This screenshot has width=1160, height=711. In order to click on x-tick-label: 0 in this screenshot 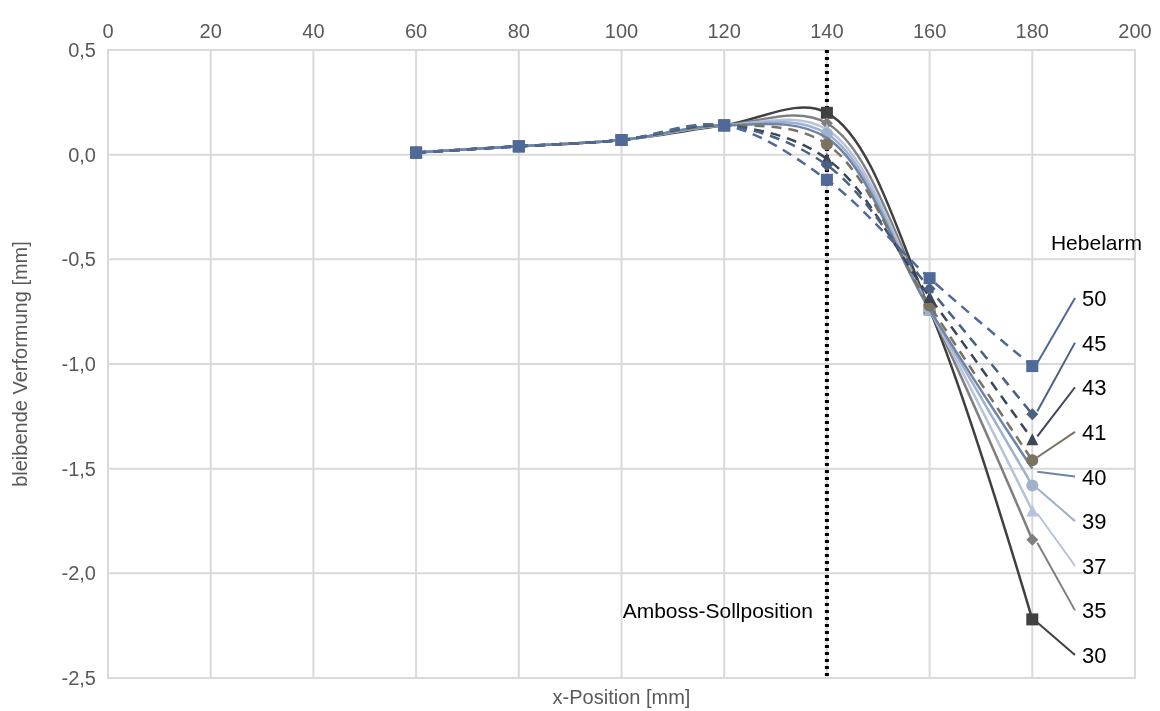, I will do `click(108, 31)`.